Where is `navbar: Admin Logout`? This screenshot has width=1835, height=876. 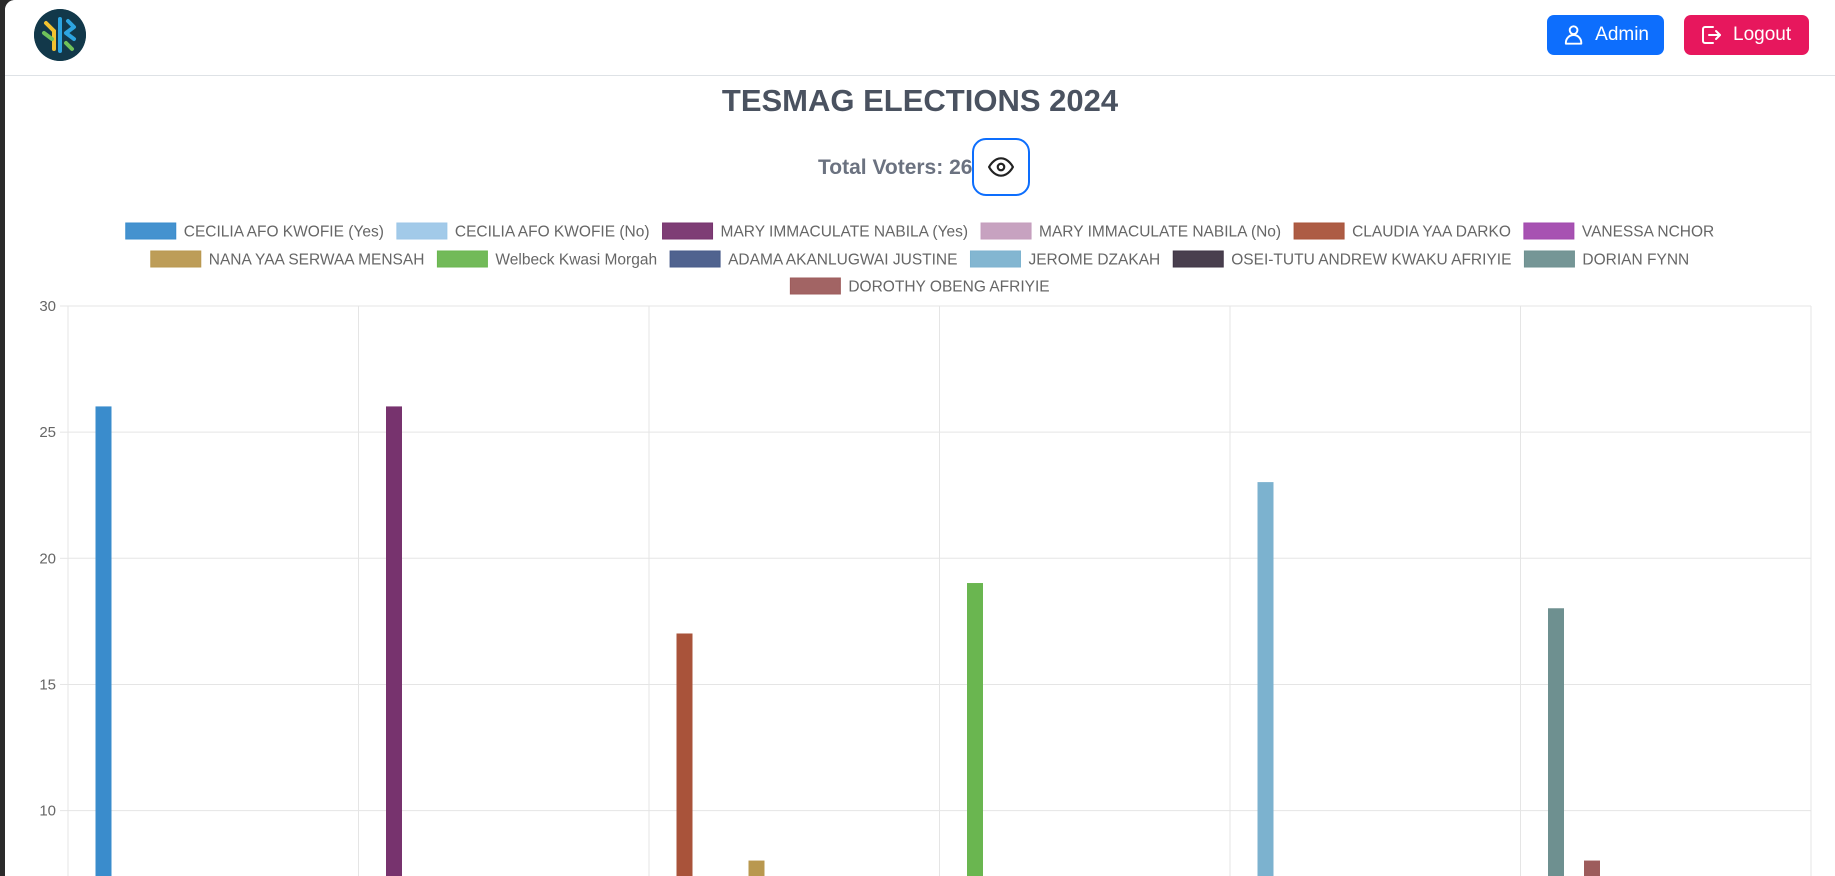 navbar: Admin Logout is located at coordinates (920, 38).